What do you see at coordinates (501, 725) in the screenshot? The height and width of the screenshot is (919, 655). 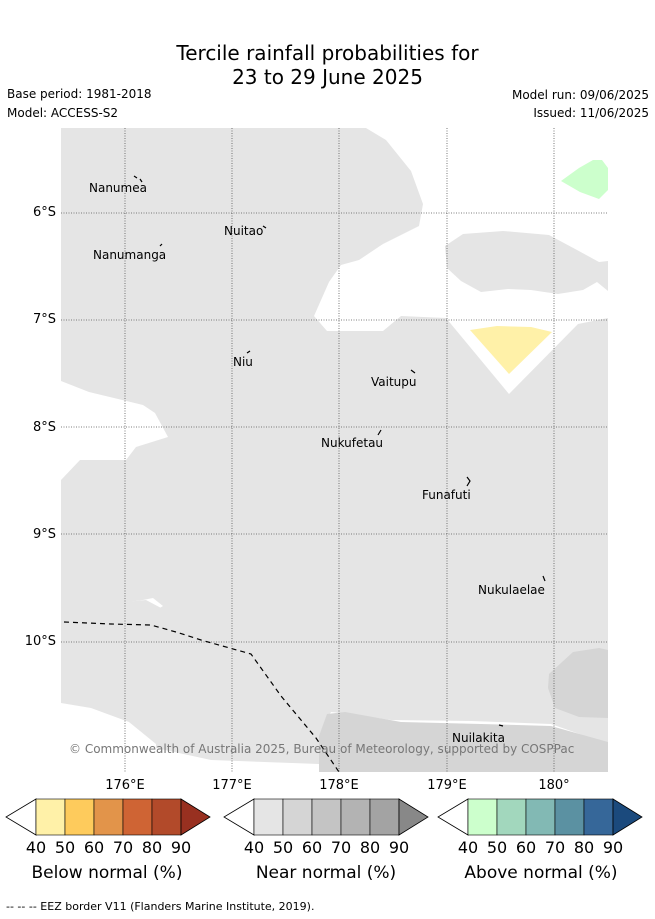 I see `island-nuilakita-mark` at bounding box center [501, 725].